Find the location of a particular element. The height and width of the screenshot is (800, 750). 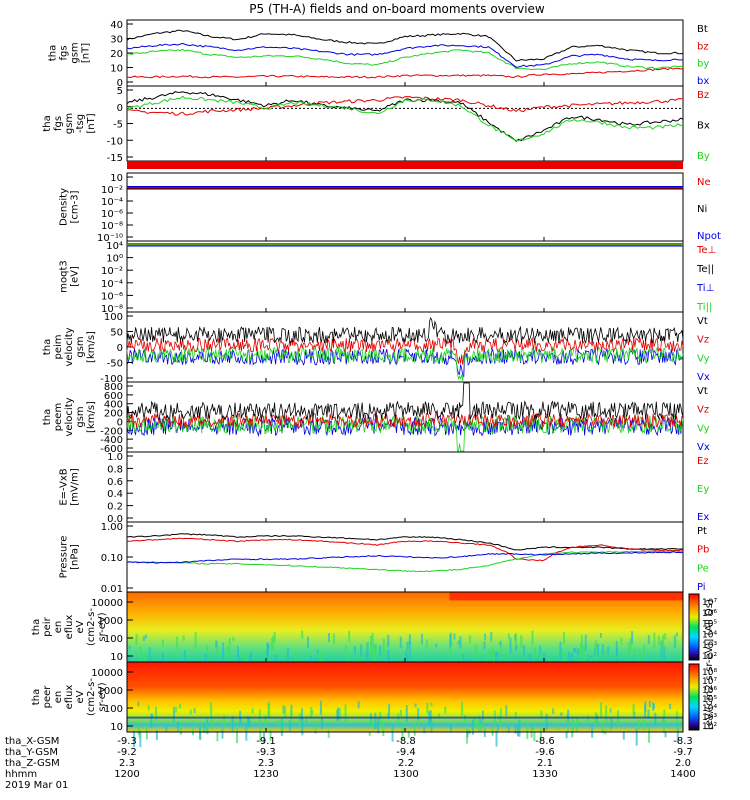

panel-frame is located at coordinates (405, 207).